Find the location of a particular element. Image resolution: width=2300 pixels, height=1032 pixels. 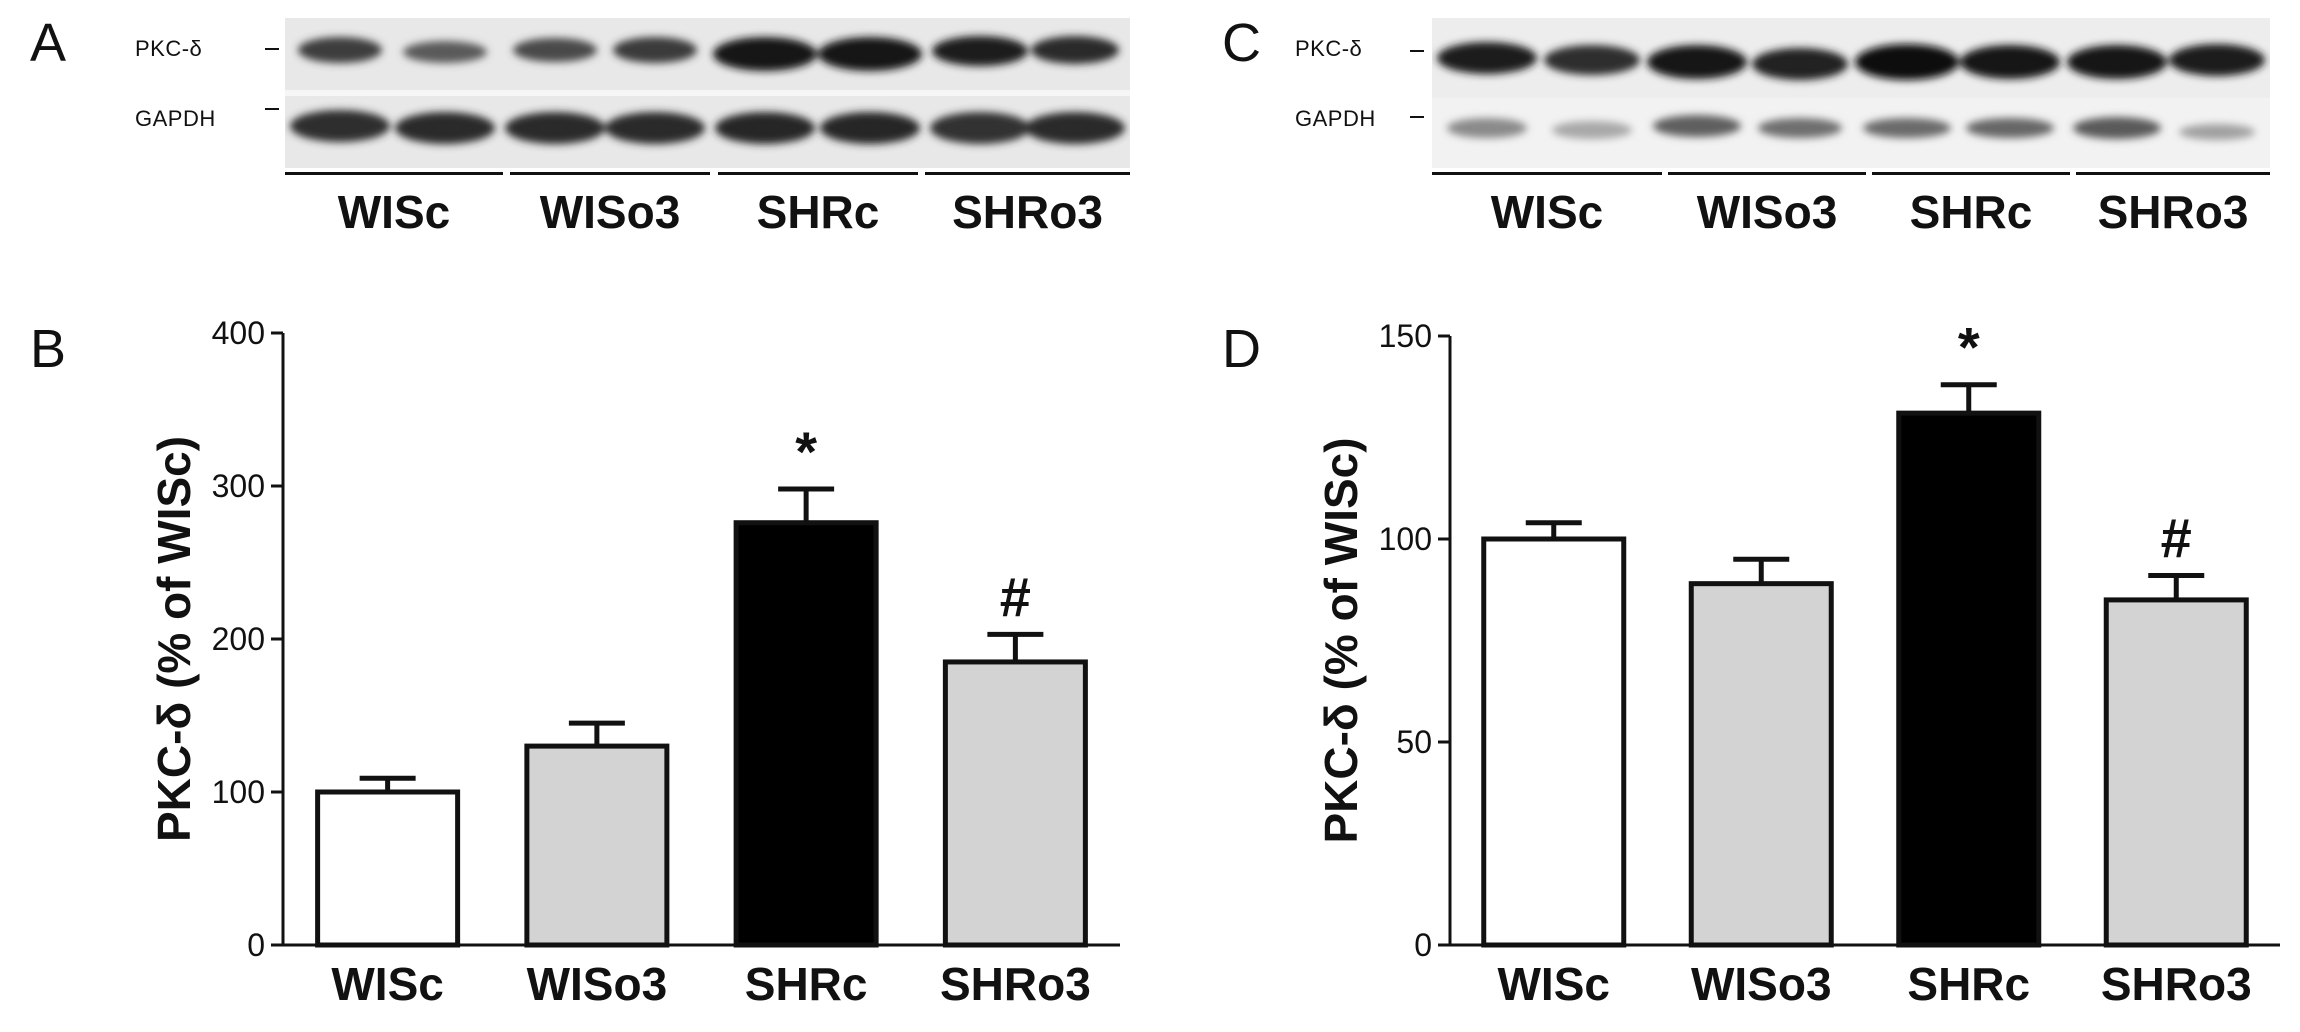

protein-label-c: PKC-δ is located at coordinates (1329, 48).